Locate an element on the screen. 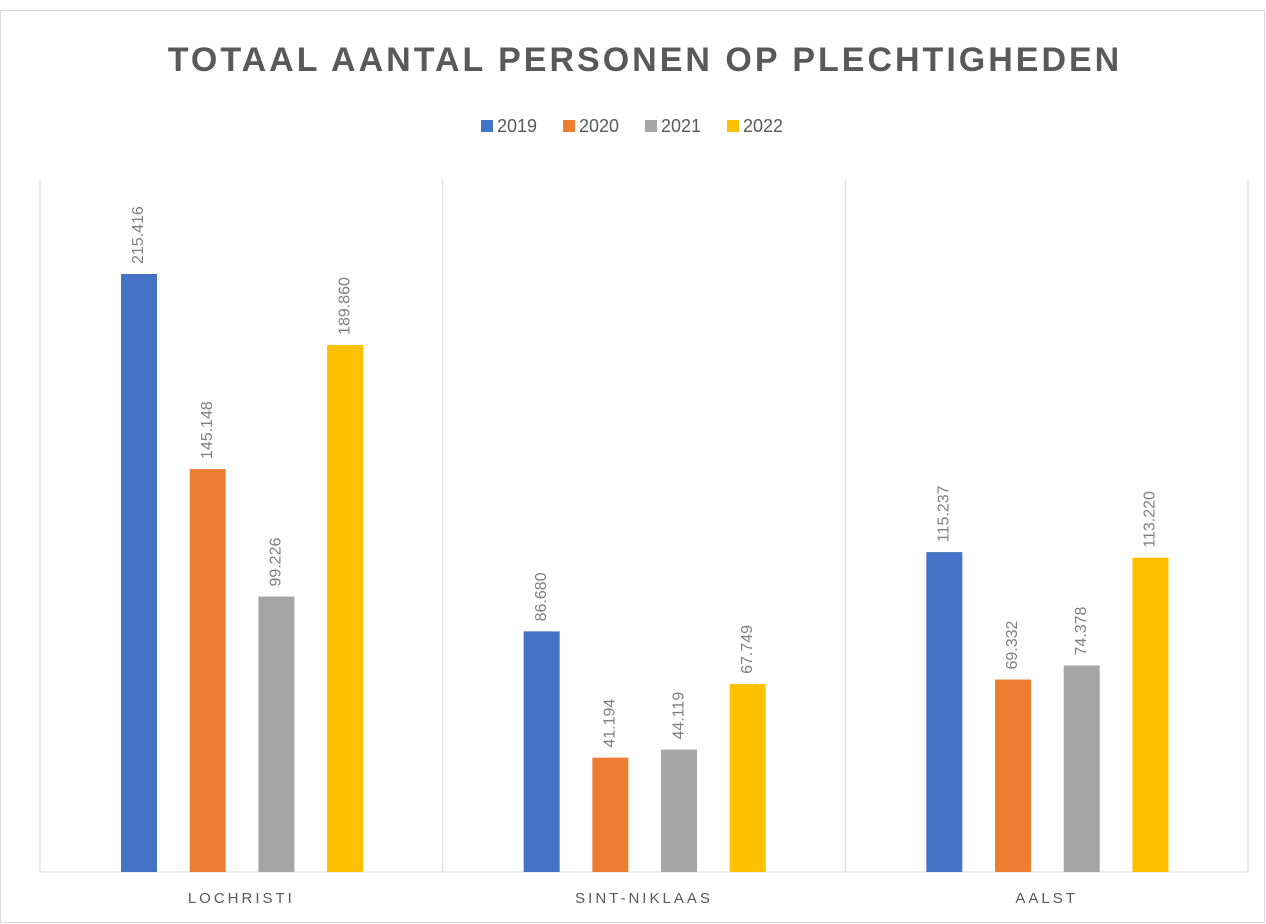 The image size is (1266, 924). legend-label: 2022 is located at coordinates (763, 126).